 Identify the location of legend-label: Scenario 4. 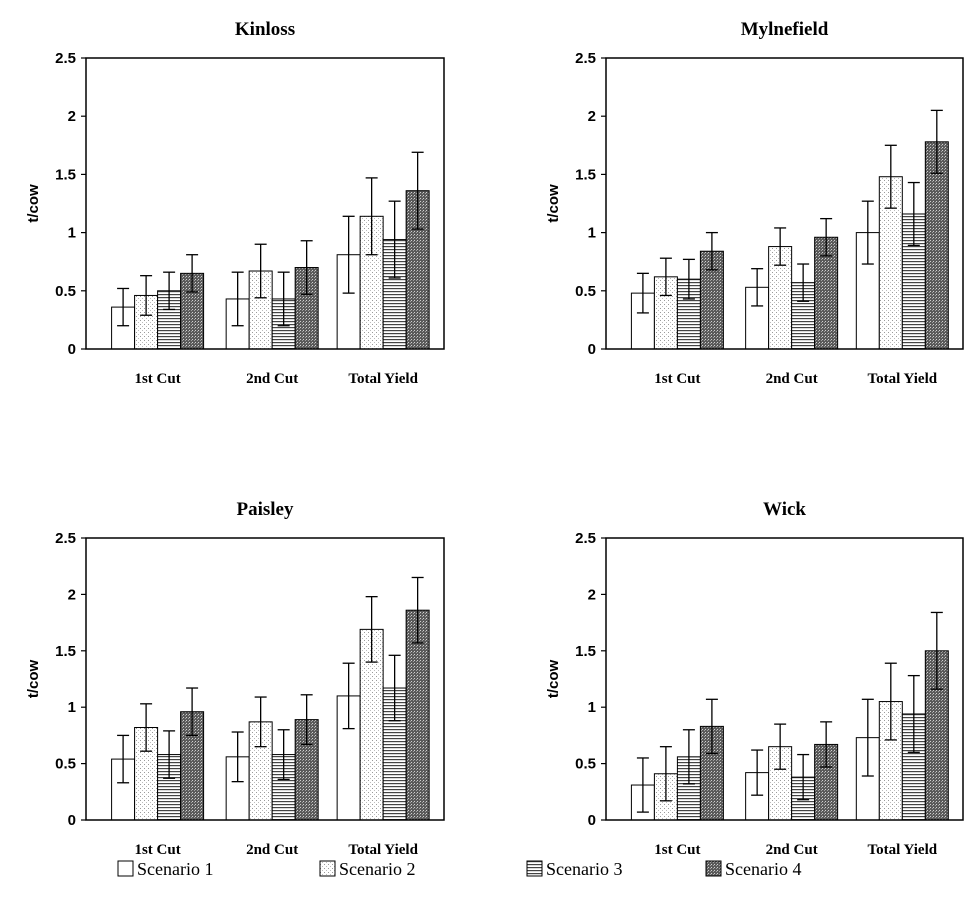
(763, 869).